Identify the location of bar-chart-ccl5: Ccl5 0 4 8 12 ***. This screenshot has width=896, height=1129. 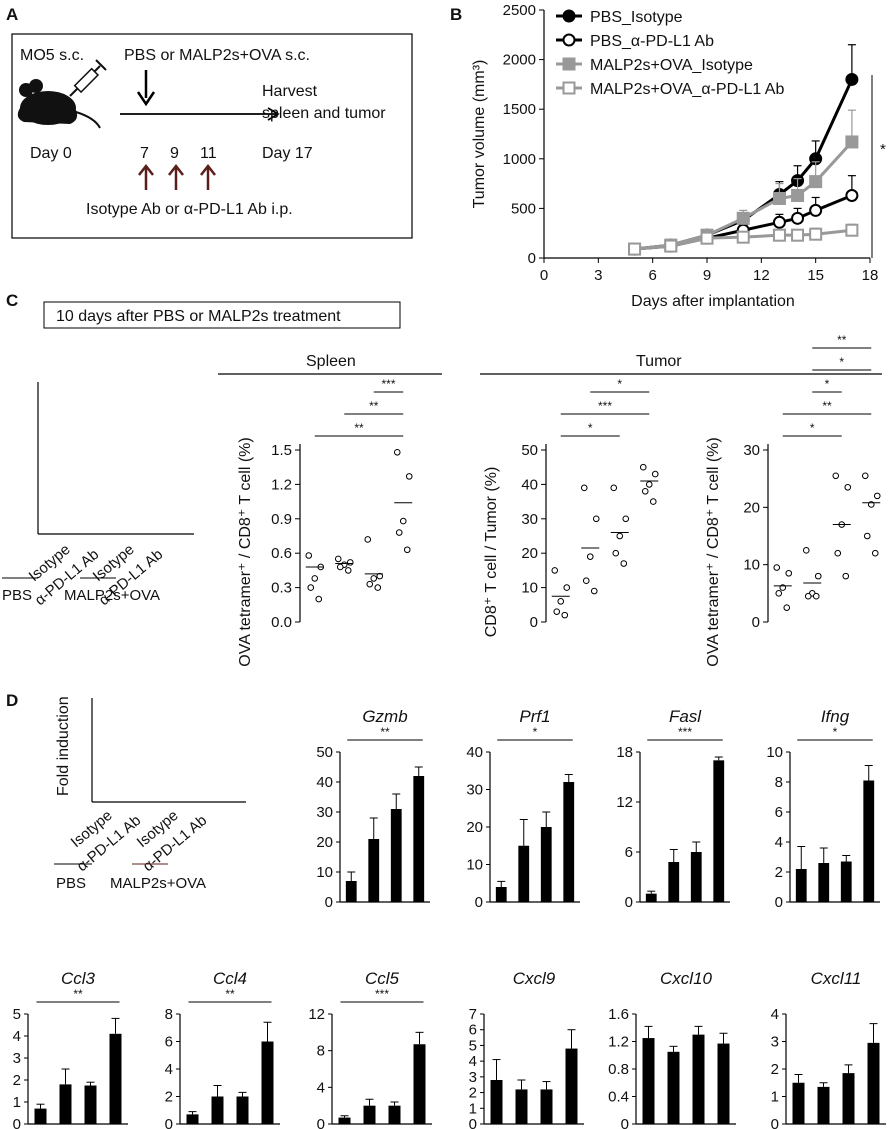
(370, 1049).